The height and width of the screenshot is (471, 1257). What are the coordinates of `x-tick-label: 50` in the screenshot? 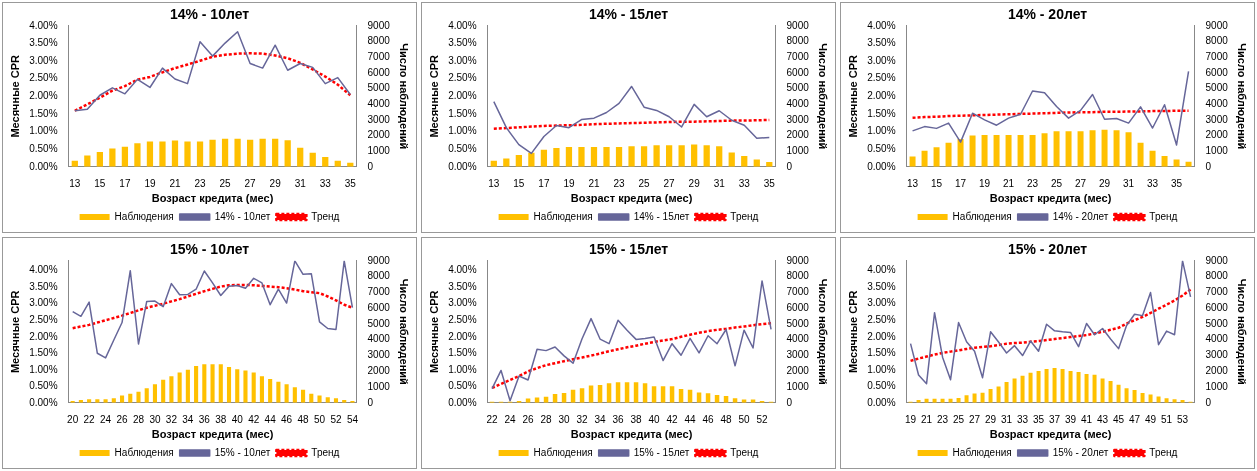 It's located at (744, 419).